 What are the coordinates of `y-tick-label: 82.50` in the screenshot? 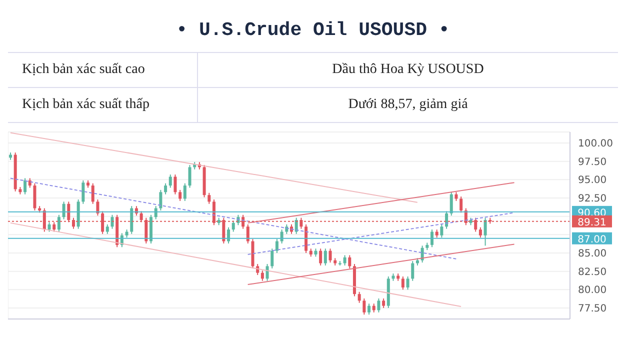 It's located at (592, 272).